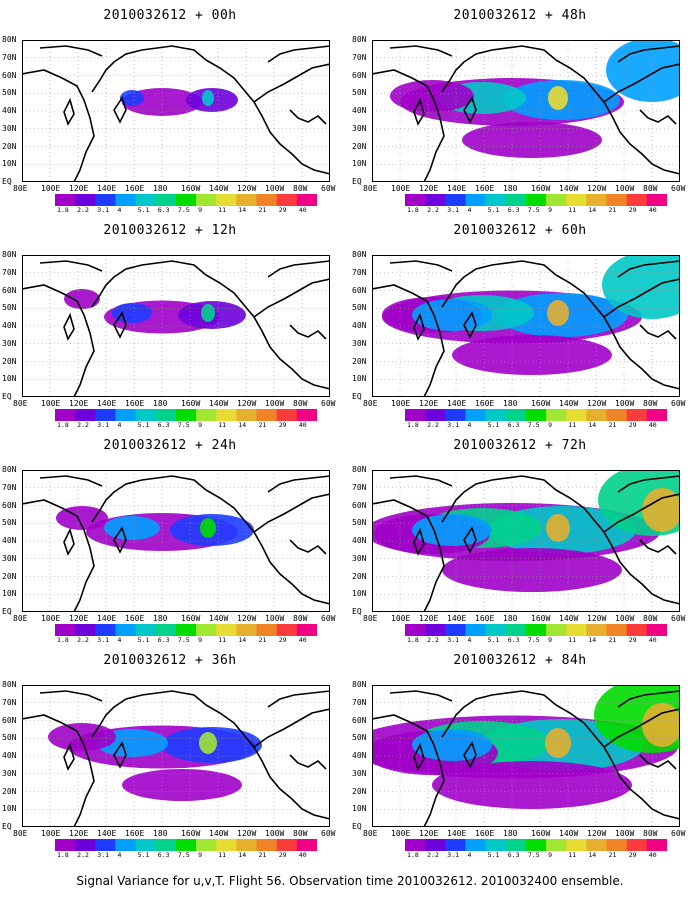  I want to click on panel-title: 2010032612 + 00h, so click(170, 15).